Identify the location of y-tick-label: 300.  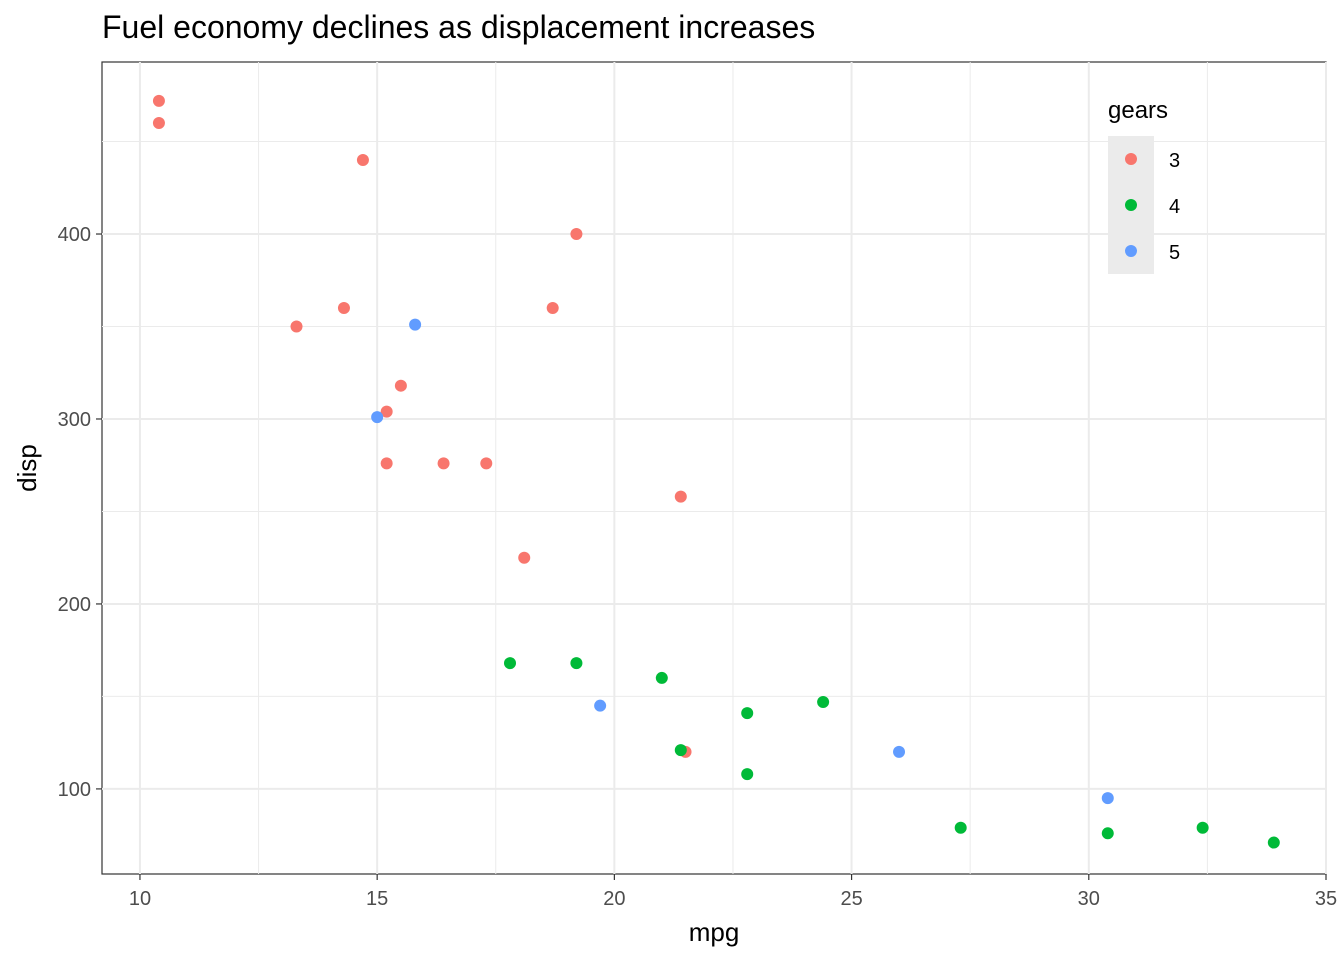
(74, 420).